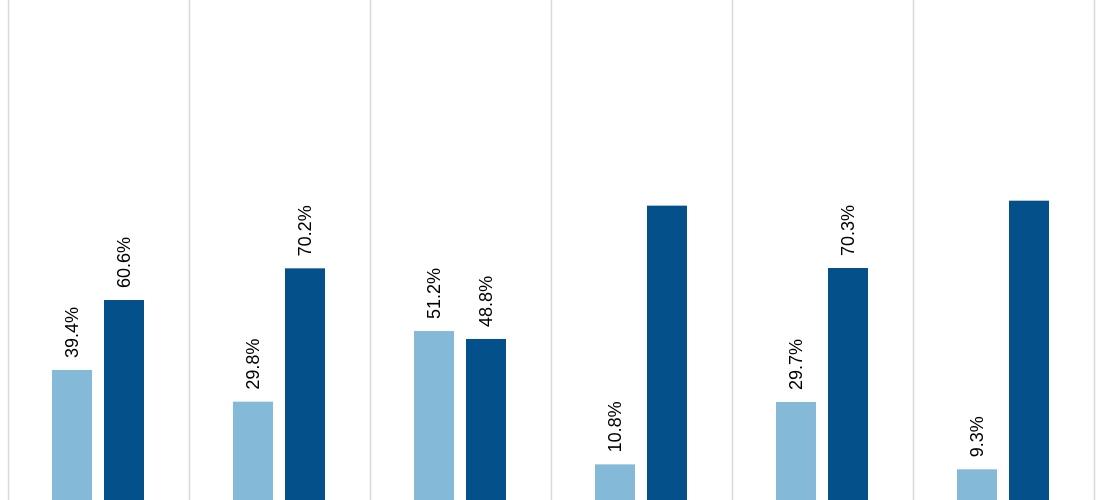  Describe the element at coordinates (253, 364) in the screenshot. I see `data-label-series-1-group-2: 29.8%` at that location.